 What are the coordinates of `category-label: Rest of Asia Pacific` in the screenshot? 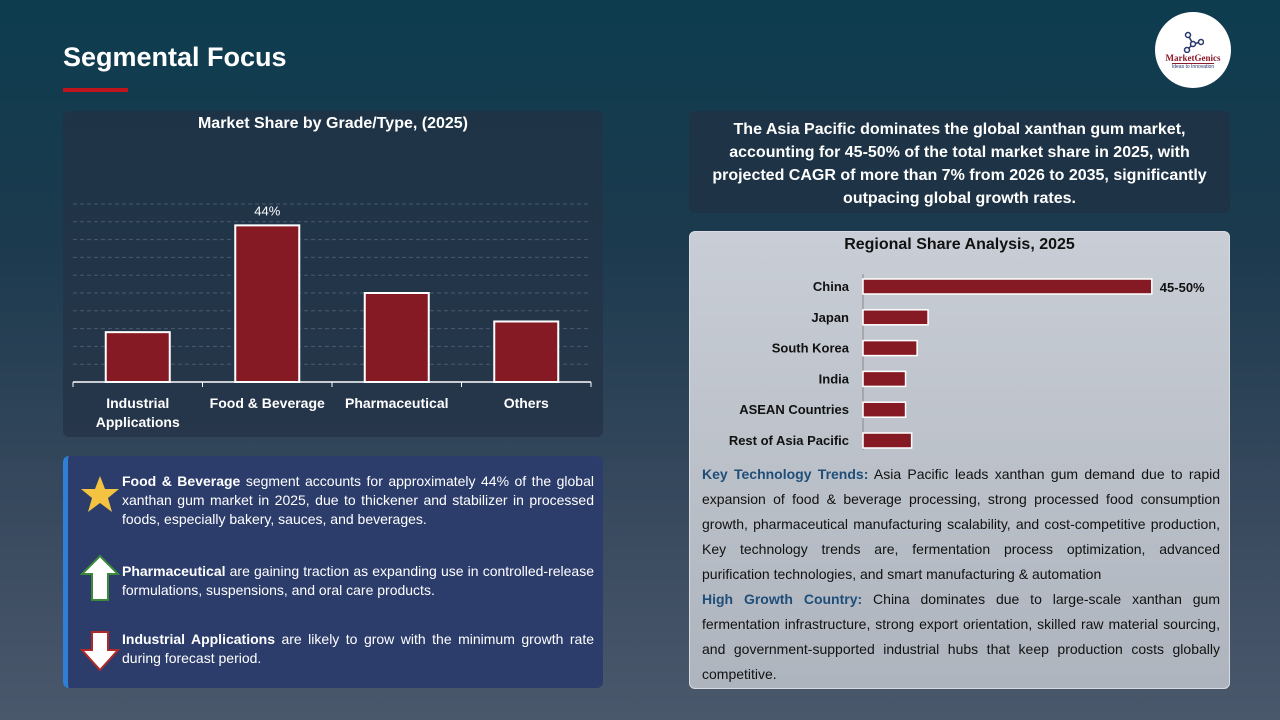 It's located at (789, 440).